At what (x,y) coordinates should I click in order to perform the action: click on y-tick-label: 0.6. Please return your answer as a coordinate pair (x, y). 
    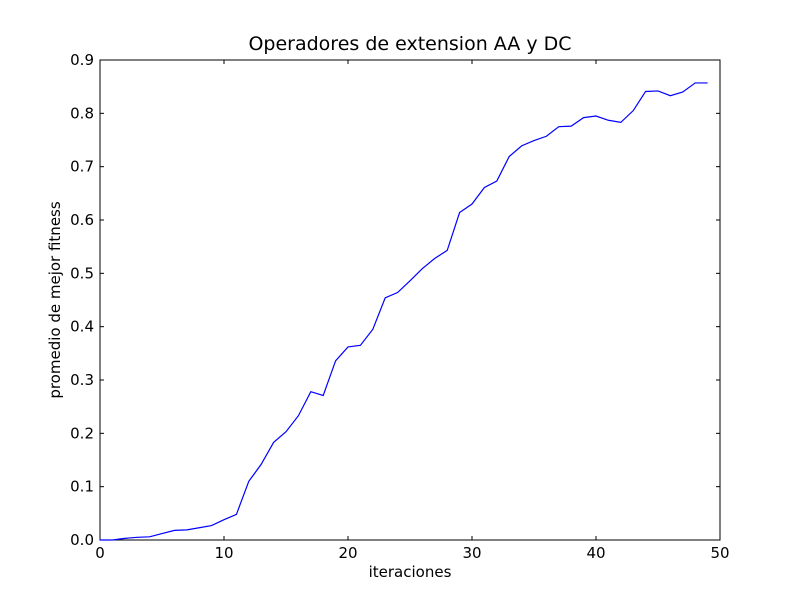
    Looking at the image, I should click on (82, 220).